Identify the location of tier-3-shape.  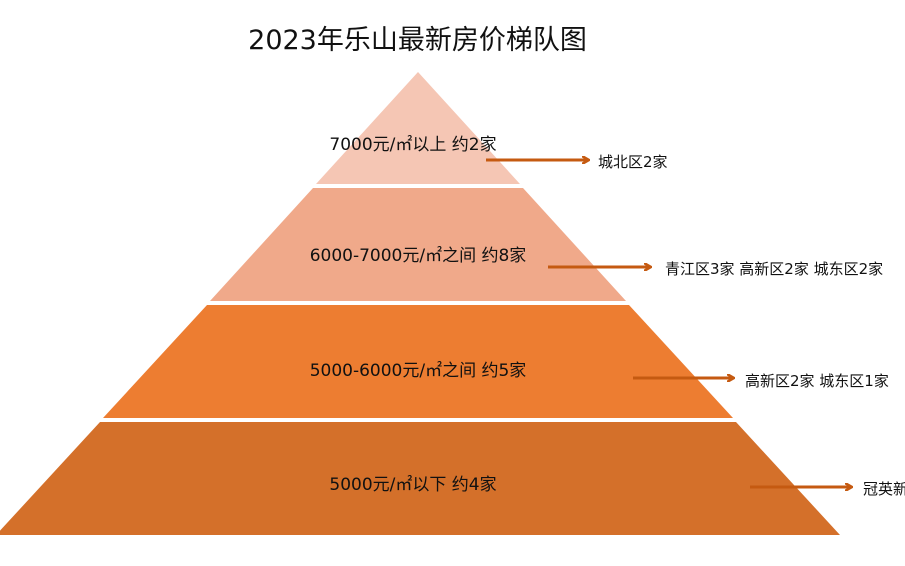
(418, 361).